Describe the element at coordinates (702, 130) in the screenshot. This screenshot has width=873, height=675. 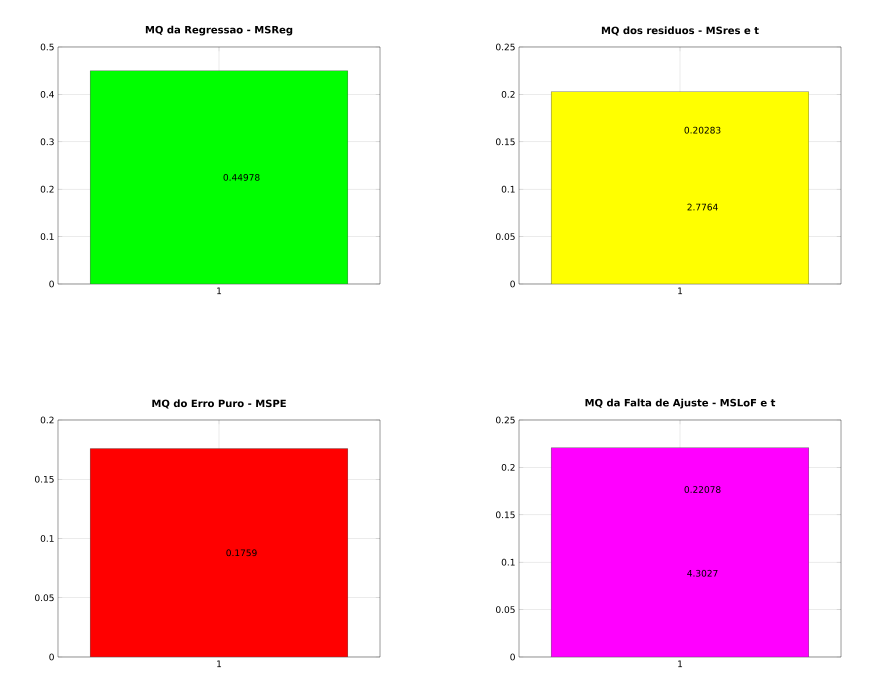
I see `annotation: 0.20283` at that location.